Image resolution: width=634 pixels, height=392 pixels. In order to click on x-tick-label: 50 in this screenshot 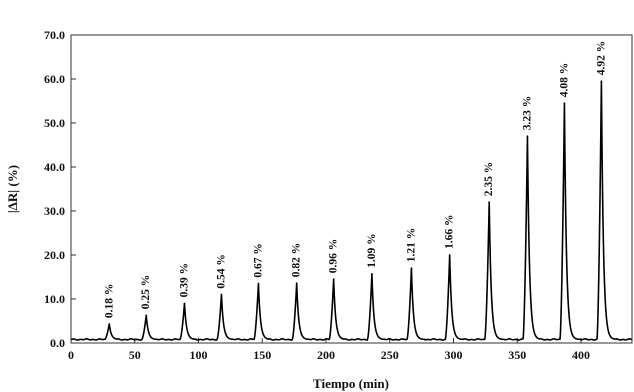, I will do `click(135, 355)`.